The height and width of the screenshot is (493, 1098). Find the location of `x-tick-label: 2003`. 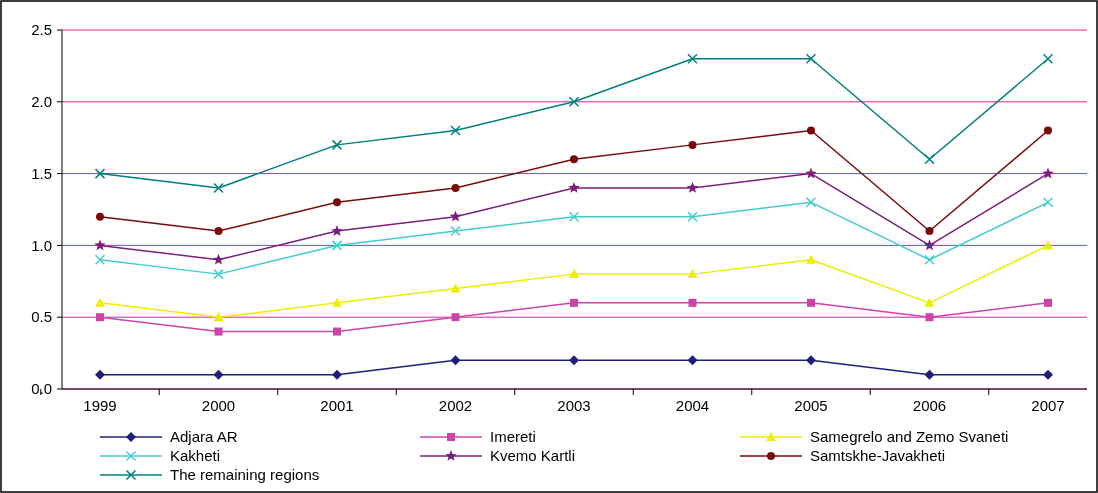

x-tick-label: 2003 is located at coordinates (574, 405).